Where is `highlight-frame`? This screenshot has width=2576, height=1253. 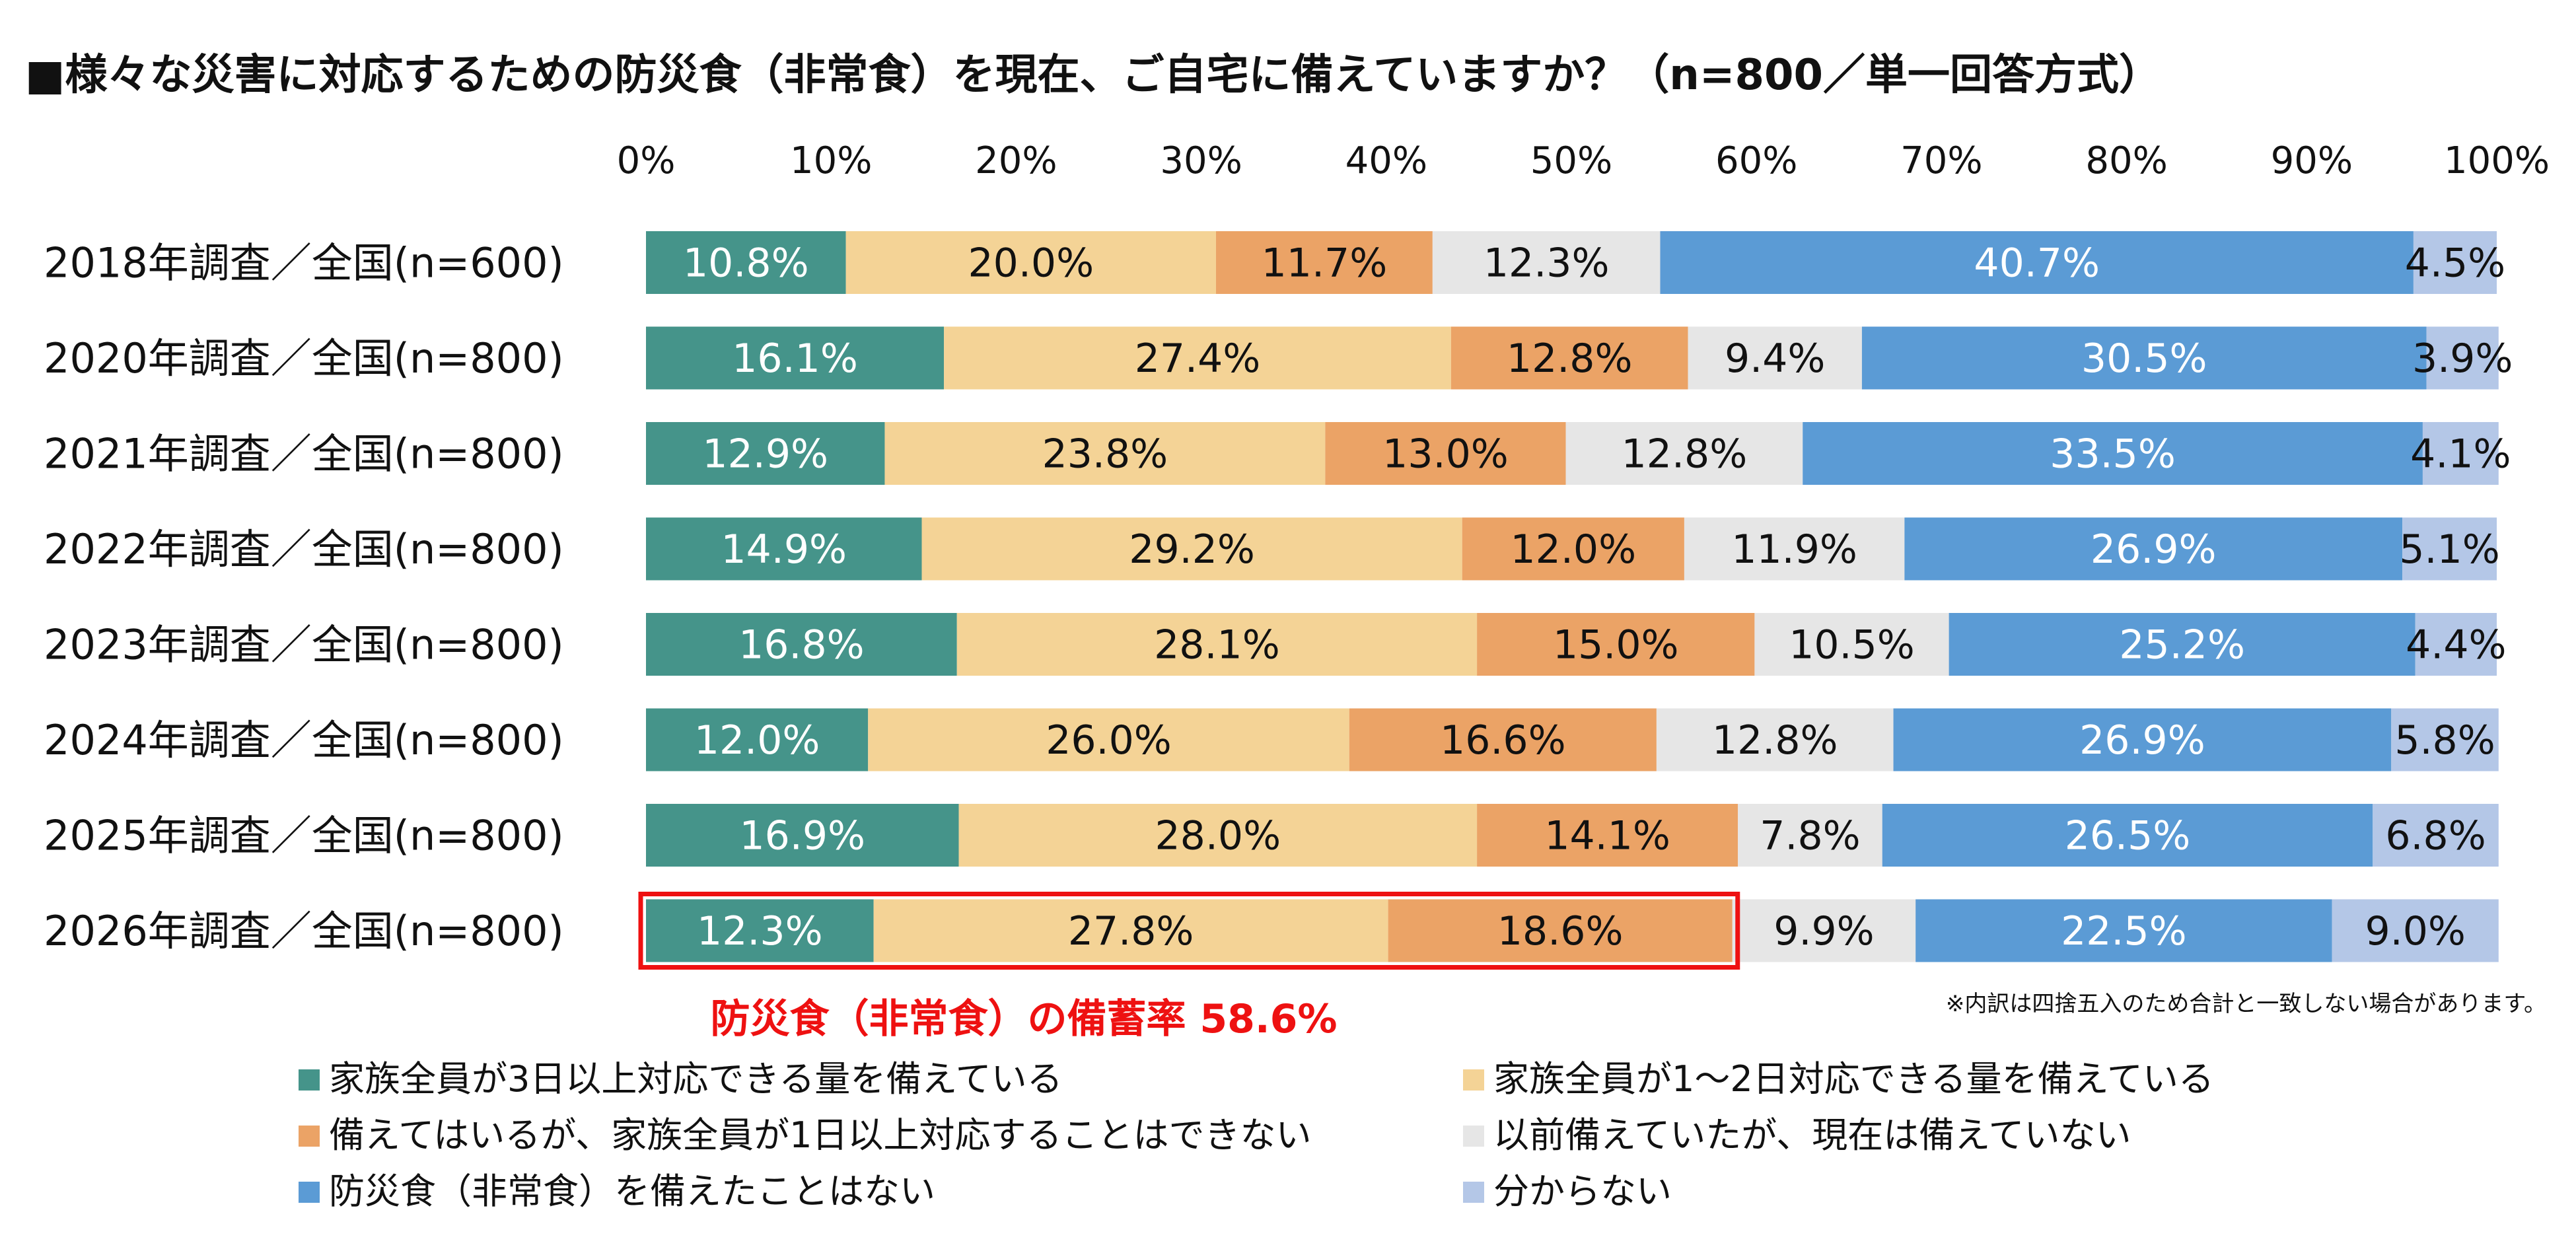
highlight-frame is located at coordinates (1189, 931).